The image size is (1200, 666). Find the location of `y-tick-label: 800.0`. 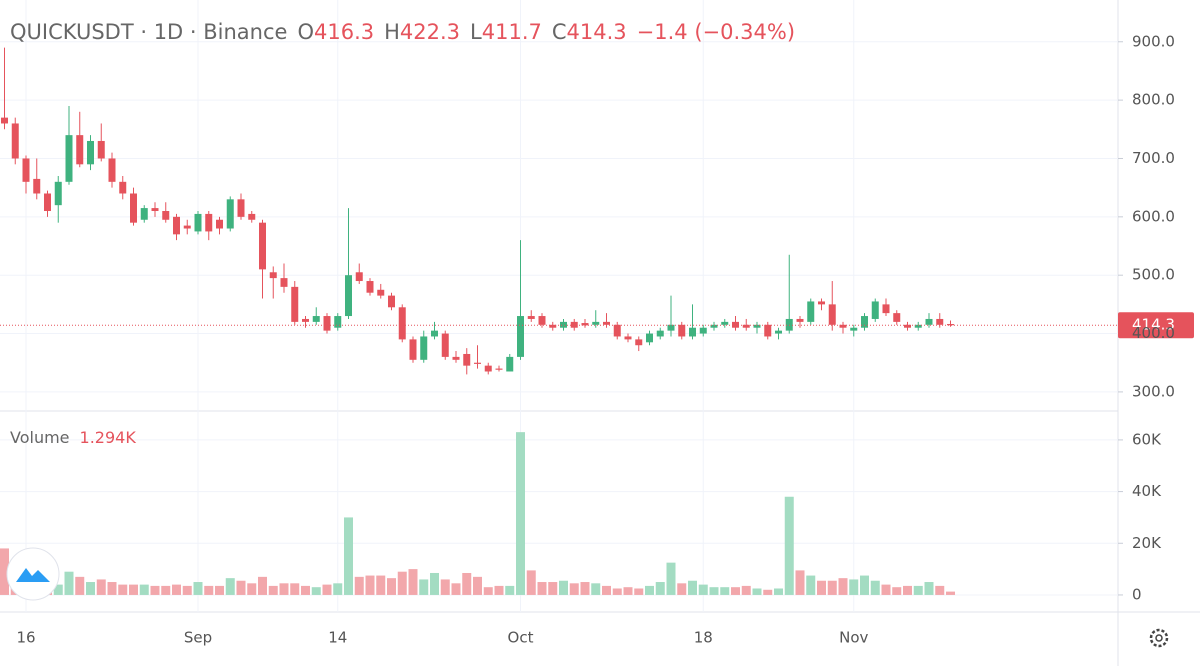

y-tick-label: 800.0 is located at coordinates (1153, 100).